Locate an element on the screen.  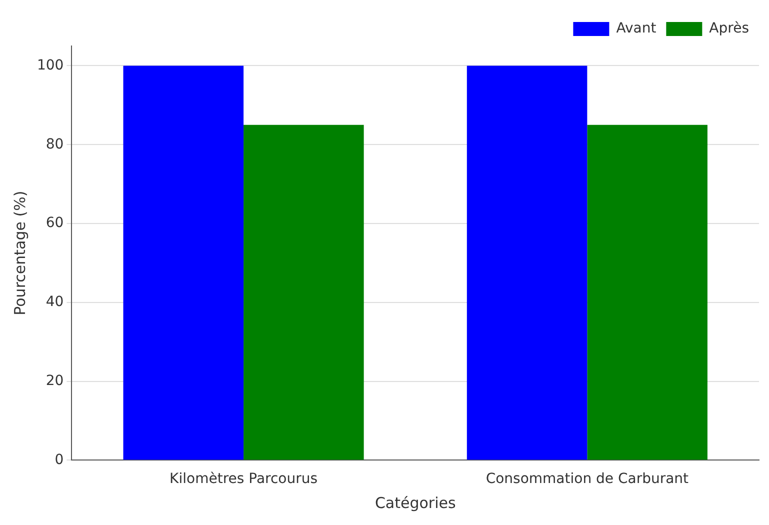
legend-label: Après is located at coordinates (729, 28).